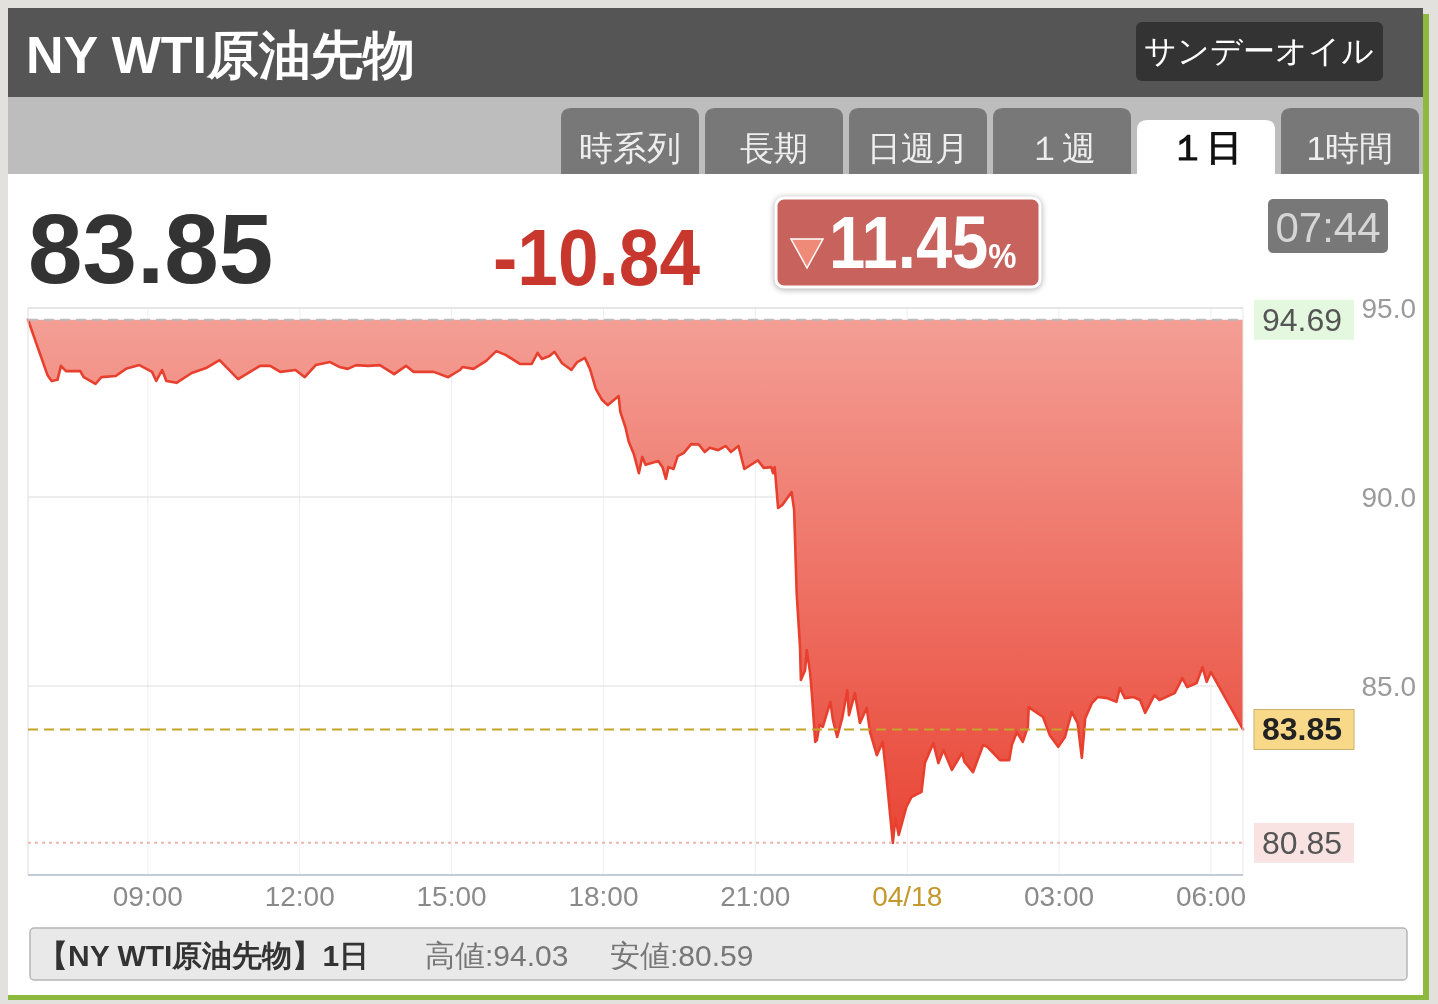  What do you see at coordinates (918, 148) in the screenshot?
I see `text: 日週月` at bounding box center [918, 148].